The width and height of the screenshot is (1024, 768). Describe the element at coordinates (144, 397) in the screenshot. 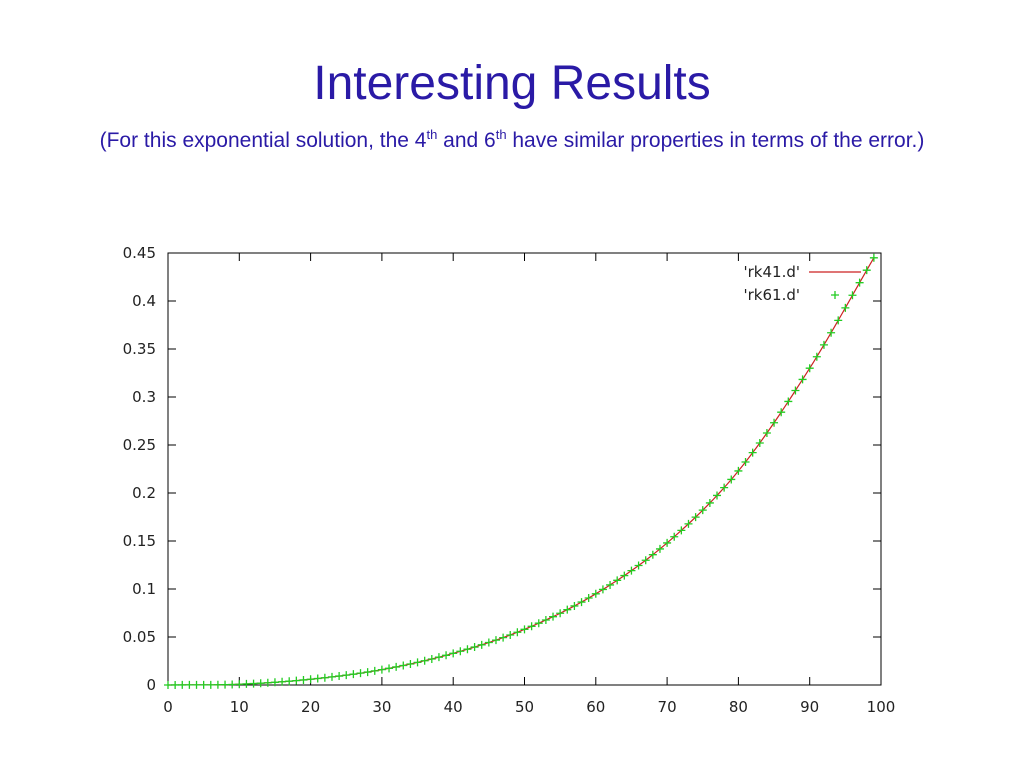

I see `y-tick-label: 0.3` at that location.